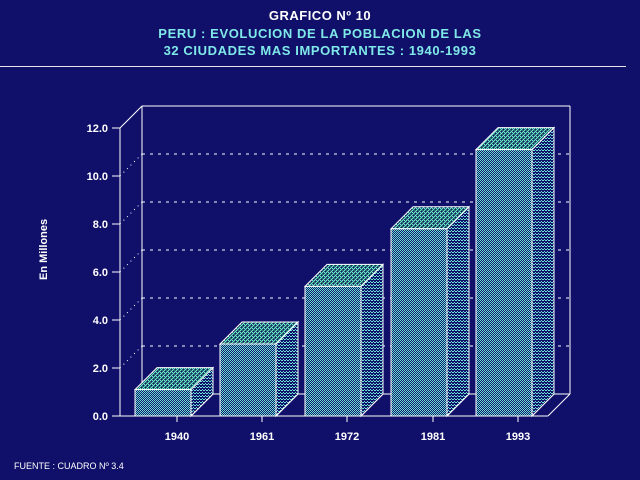  I want to click on y-tick-label: 8.0, so click(100, 225).